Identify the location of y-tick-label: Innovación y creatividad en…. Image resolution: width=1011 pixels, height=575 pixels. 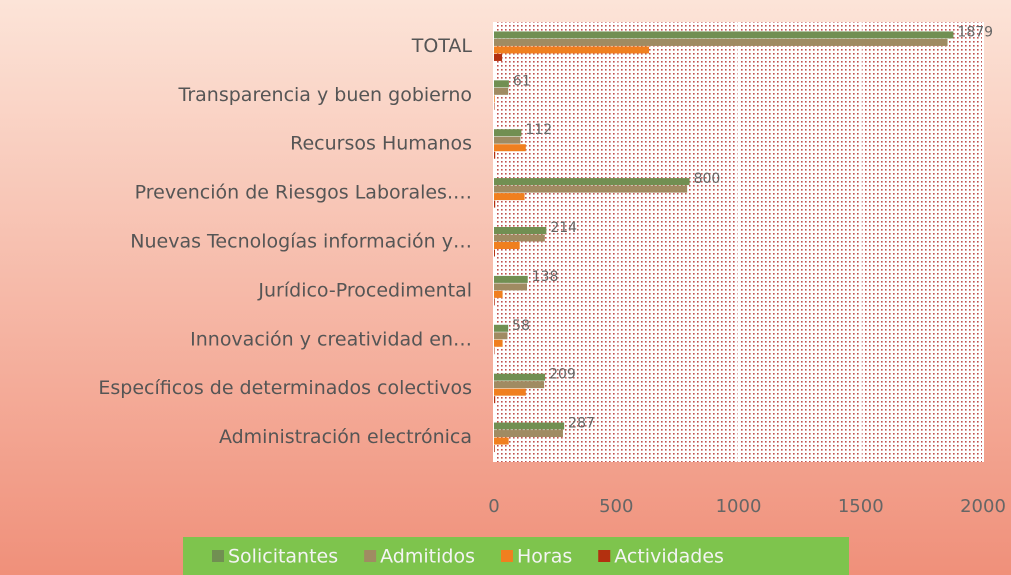
(331, 339).